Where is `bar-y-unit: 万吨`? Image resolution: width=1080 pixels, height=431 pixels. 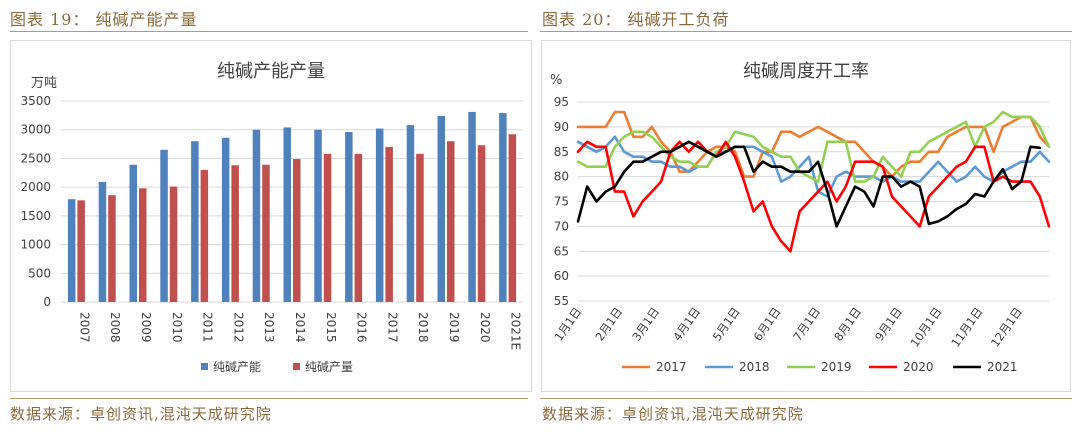
bar-y-unit: 万吨 is located at coordinates (44, 83).